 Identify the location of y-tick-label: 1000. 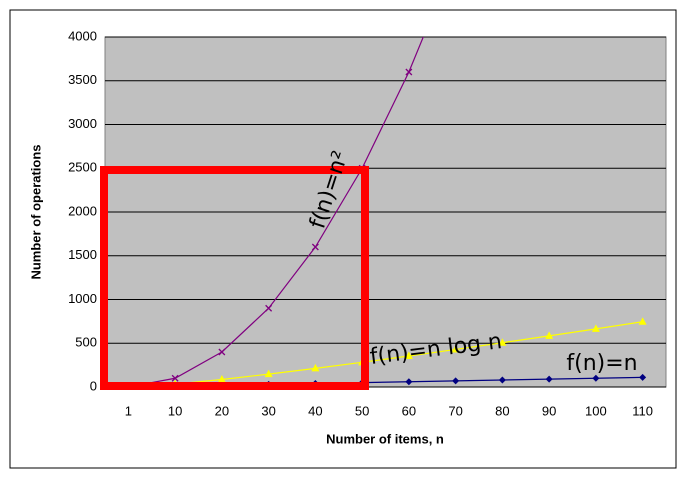
(82, 298).